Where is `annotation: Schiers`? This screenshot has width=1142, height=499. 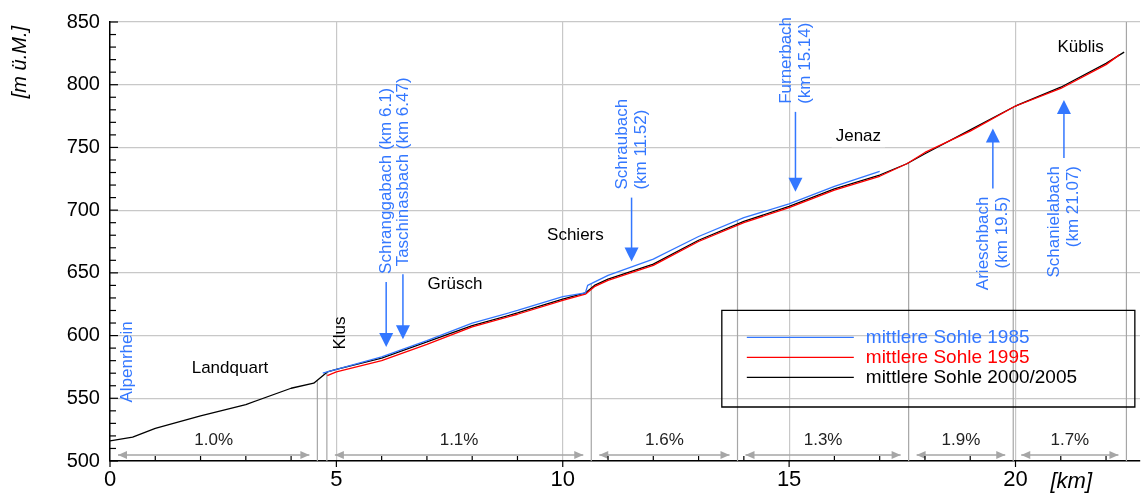 annotation: Schiers is located at coordinates (575, 234).